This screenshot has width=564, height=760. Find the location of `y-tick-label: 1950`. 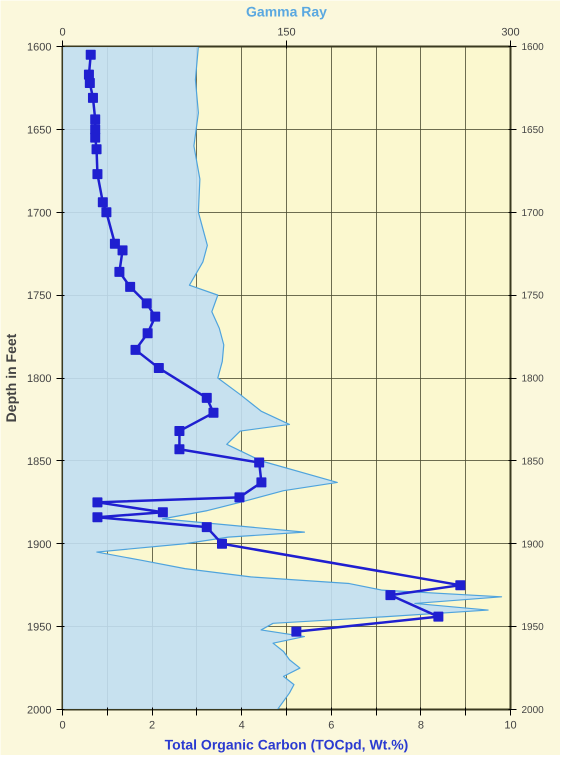

y-tick-label: 1950 is located at coordinates (39, 628).